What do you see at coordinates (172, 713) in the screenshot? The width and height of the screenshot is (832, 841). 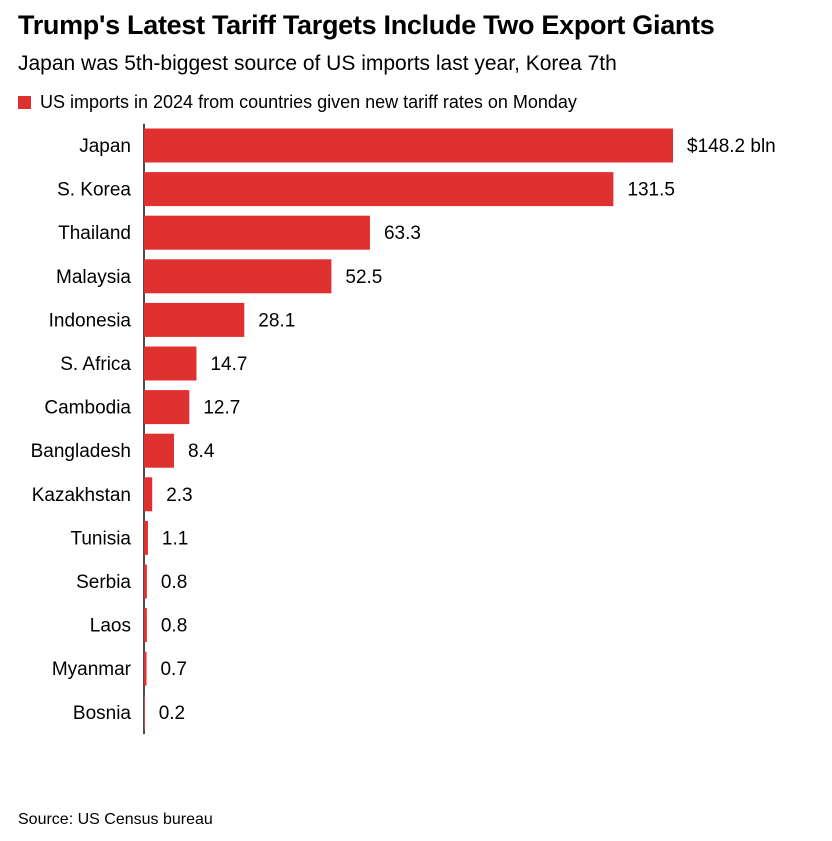 I see `value-label: 0.2` at bounding box center [172, 713].